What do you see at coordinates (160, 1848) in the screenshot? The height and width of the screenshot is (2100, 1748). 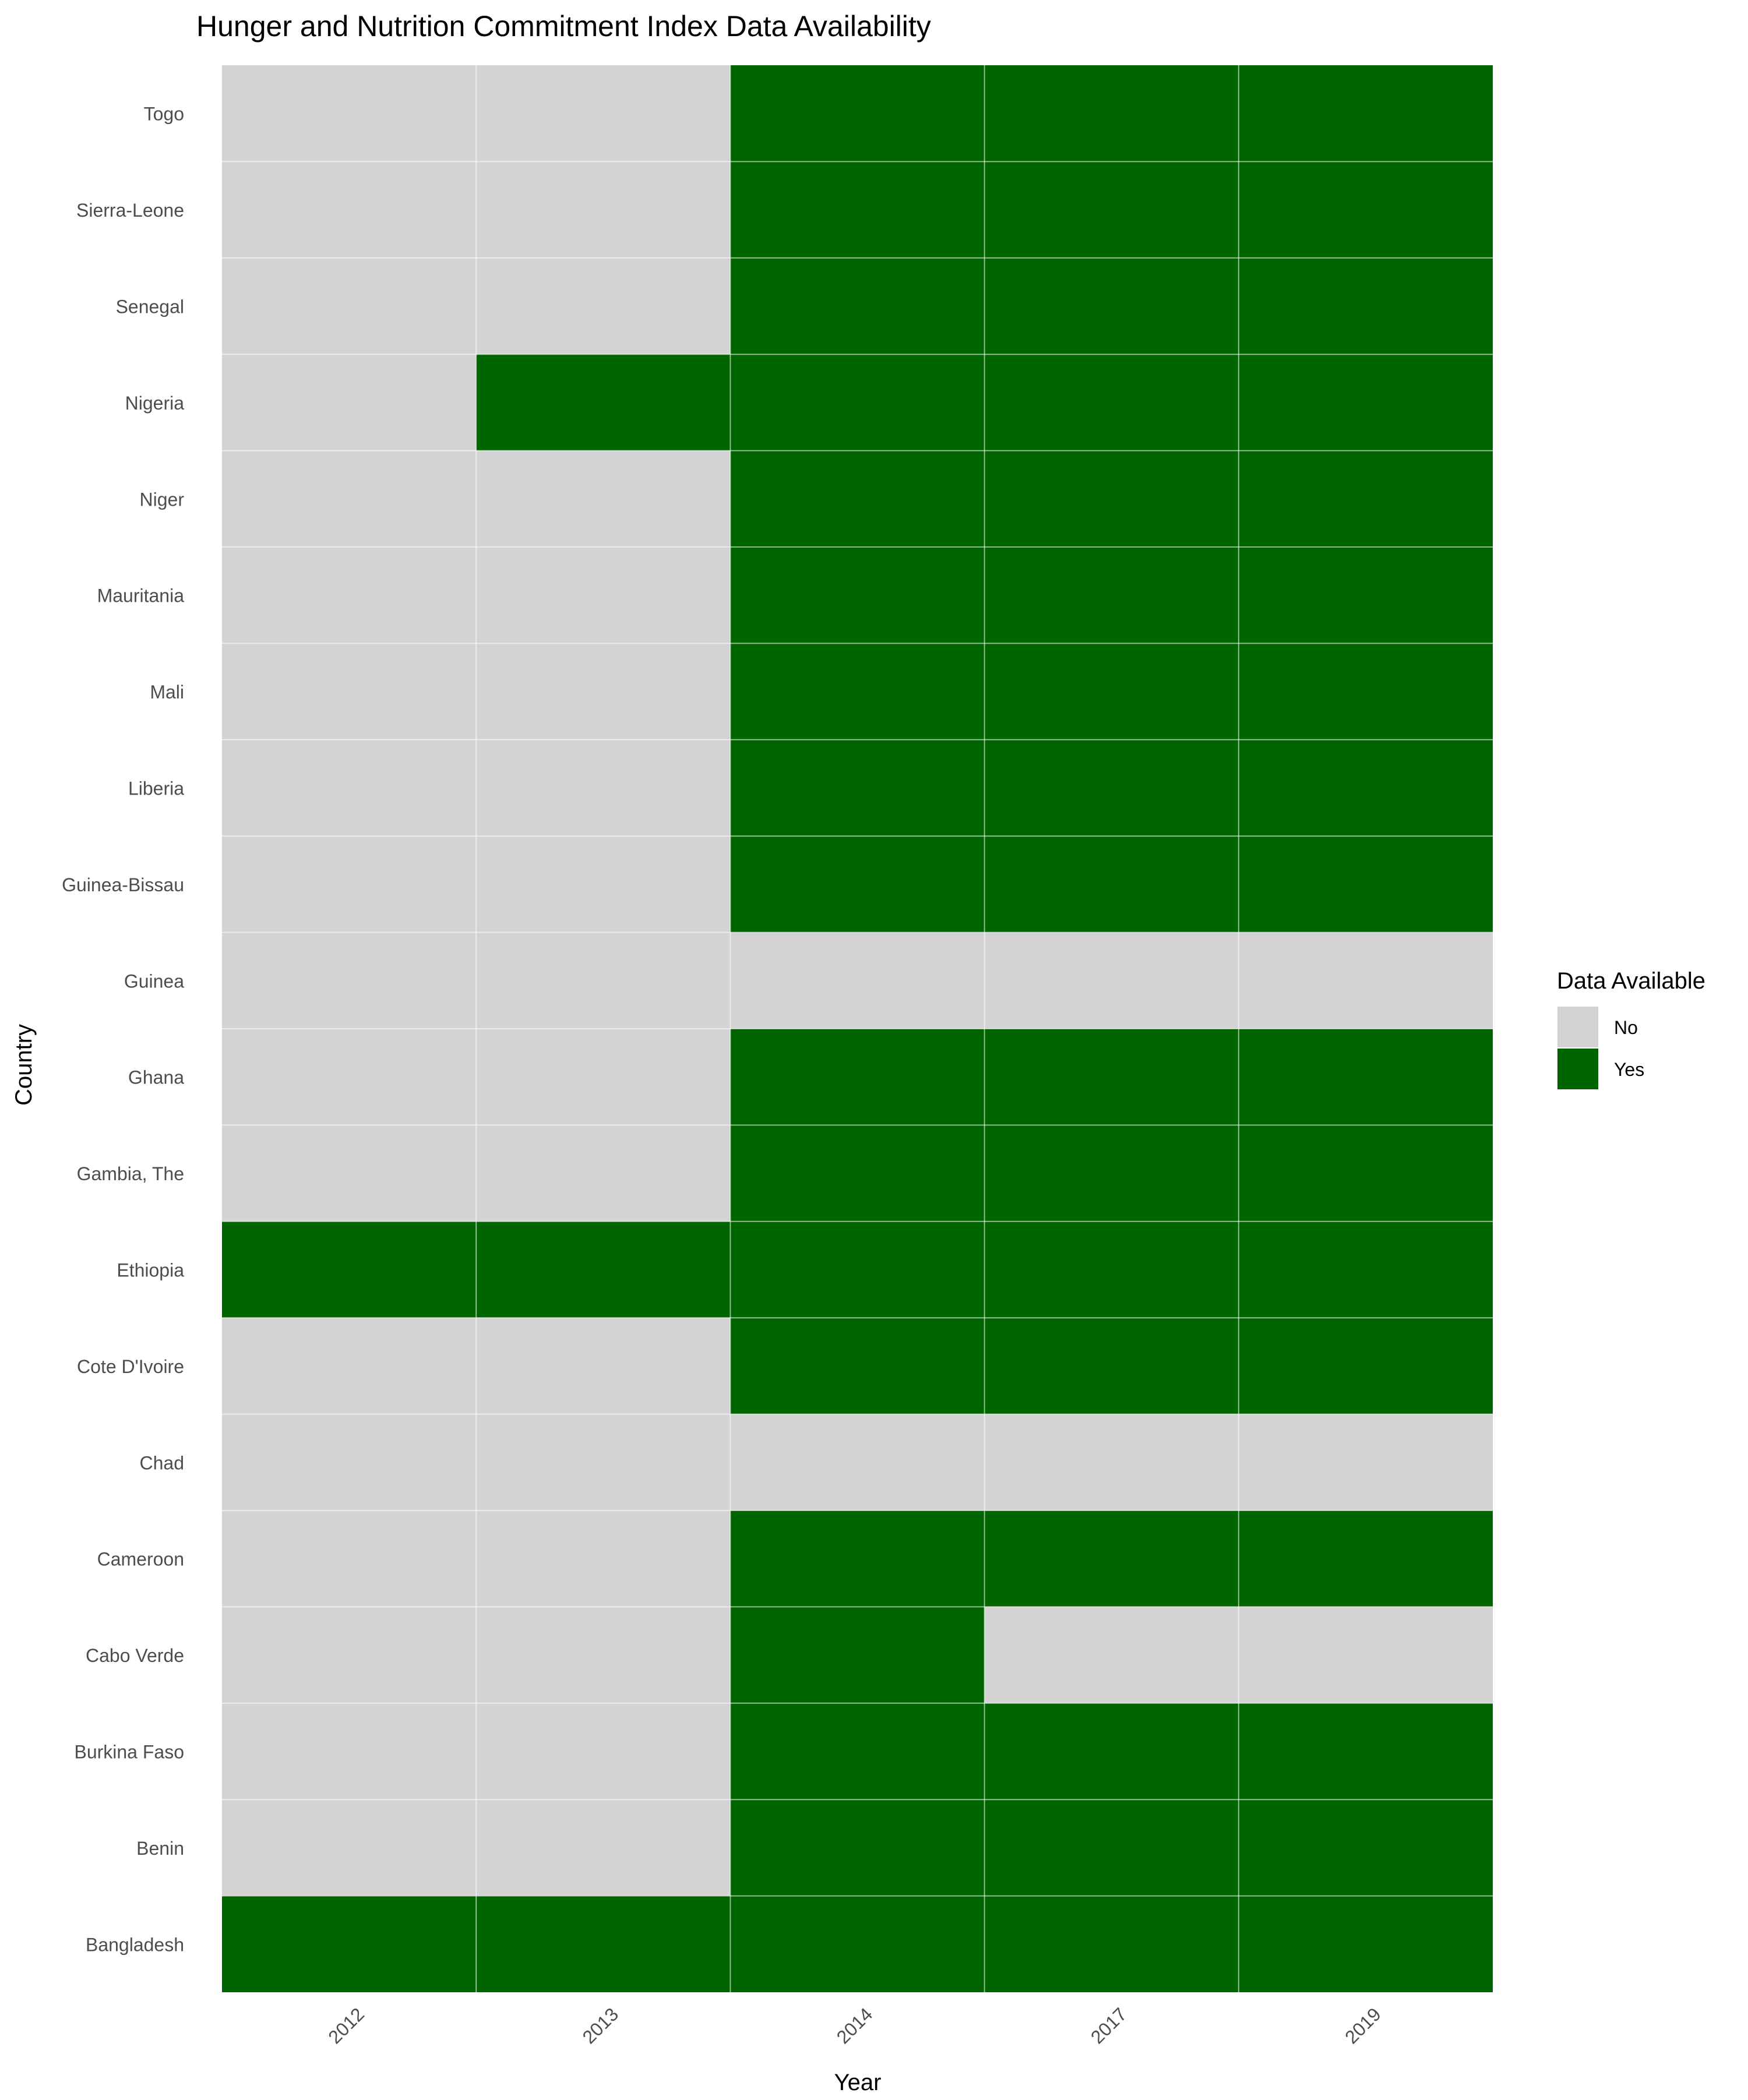 I see `y-tick-label: Benin` at bounding box center [160, 1848].